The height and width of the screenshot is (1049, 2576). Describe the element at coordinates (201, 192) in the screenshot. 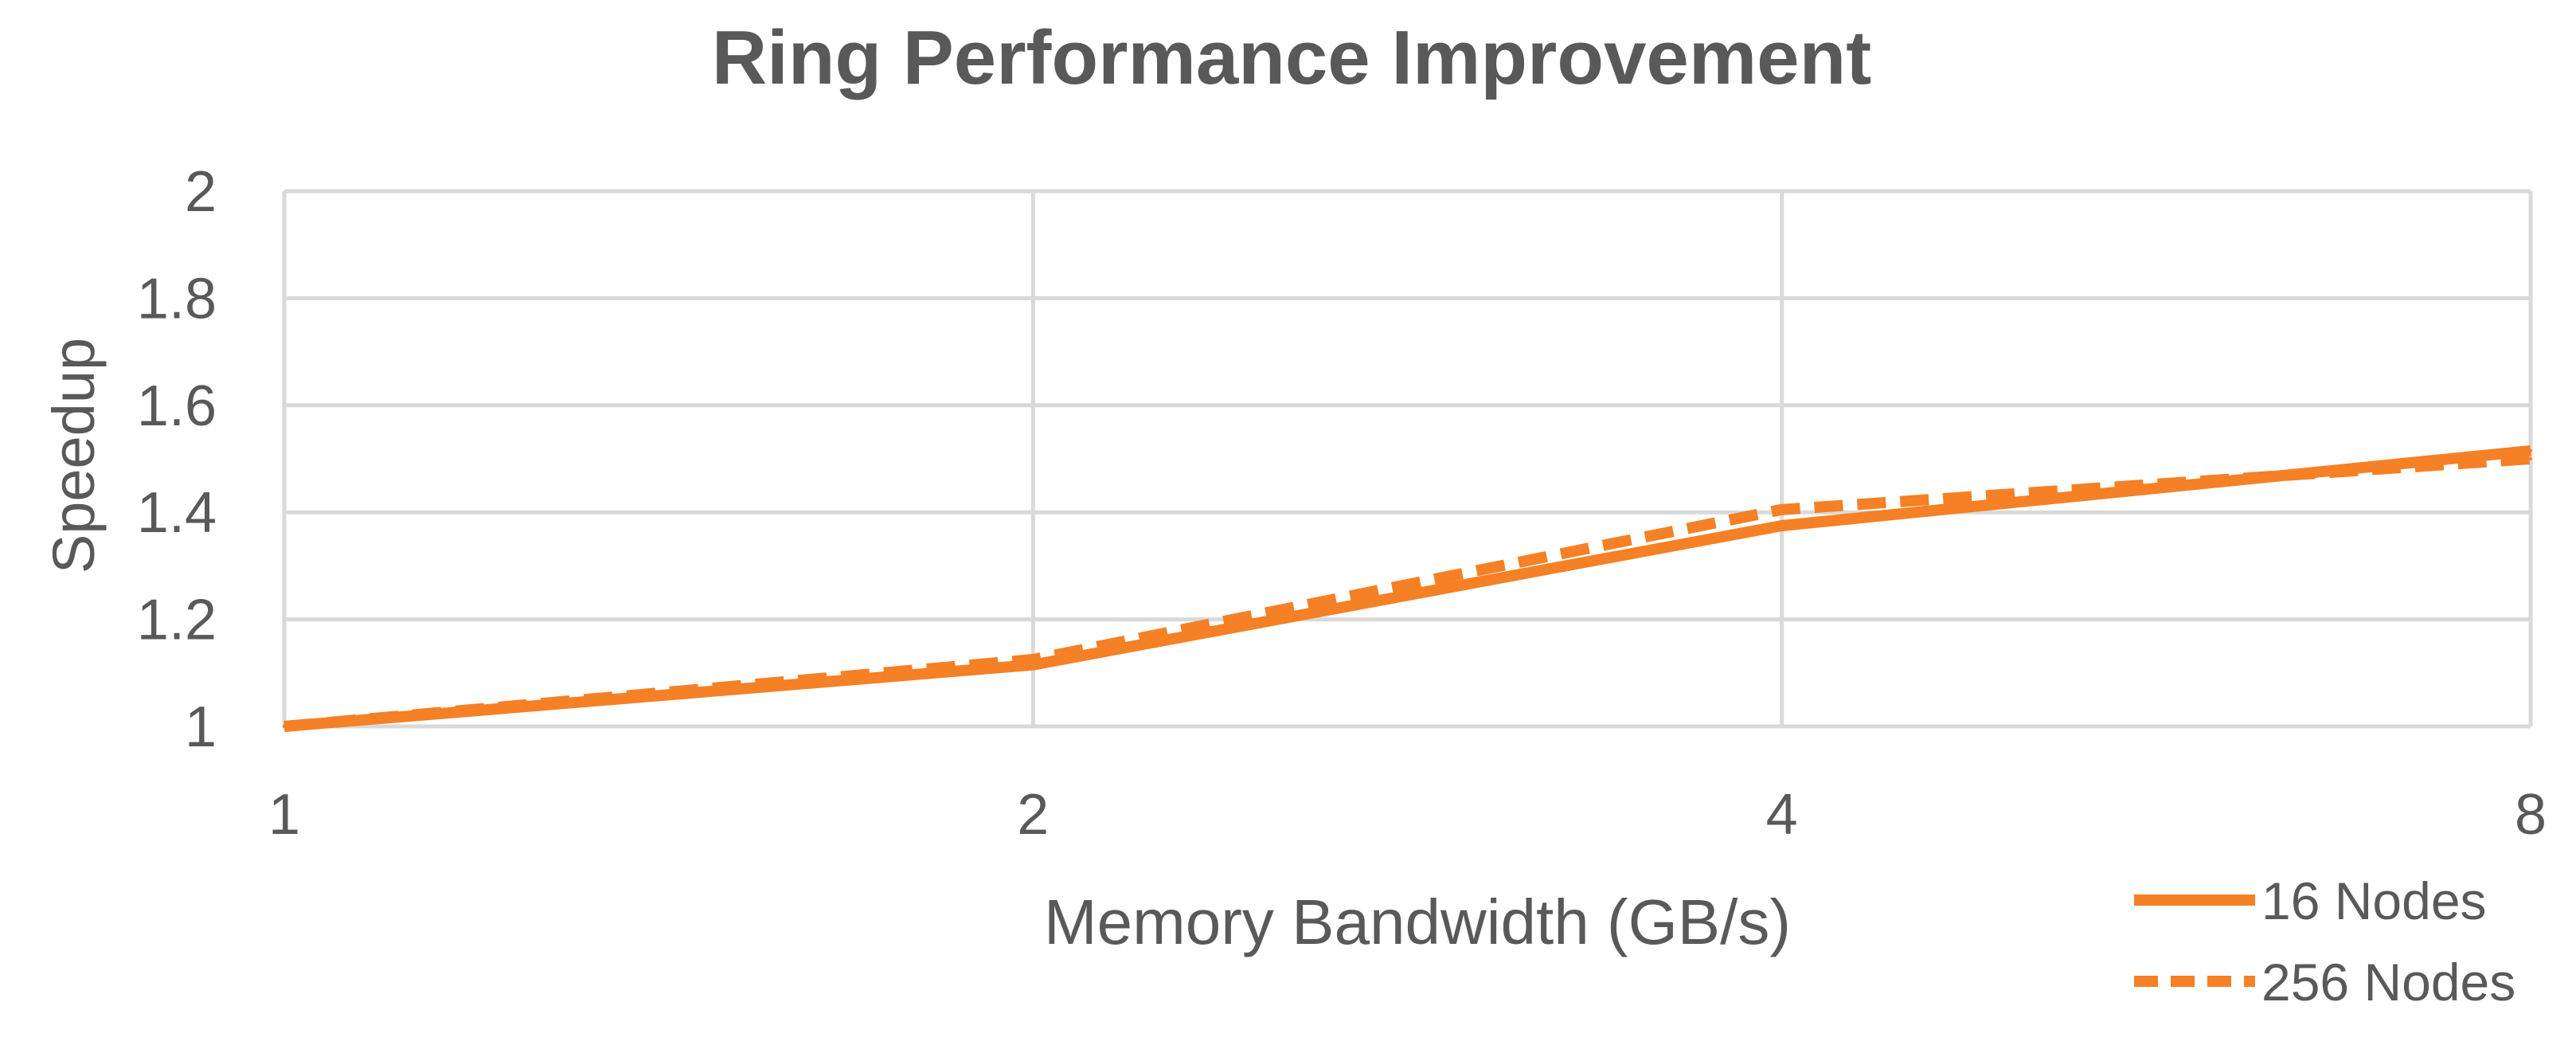

I see `y-tick-label: 2` at that location.